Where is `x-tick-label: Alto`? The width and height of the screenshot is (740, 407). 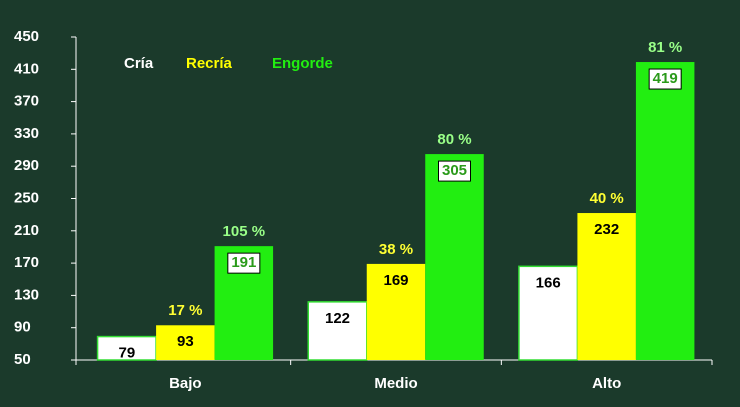 x-tick-label: Alto is located at coordinates (606, 383).